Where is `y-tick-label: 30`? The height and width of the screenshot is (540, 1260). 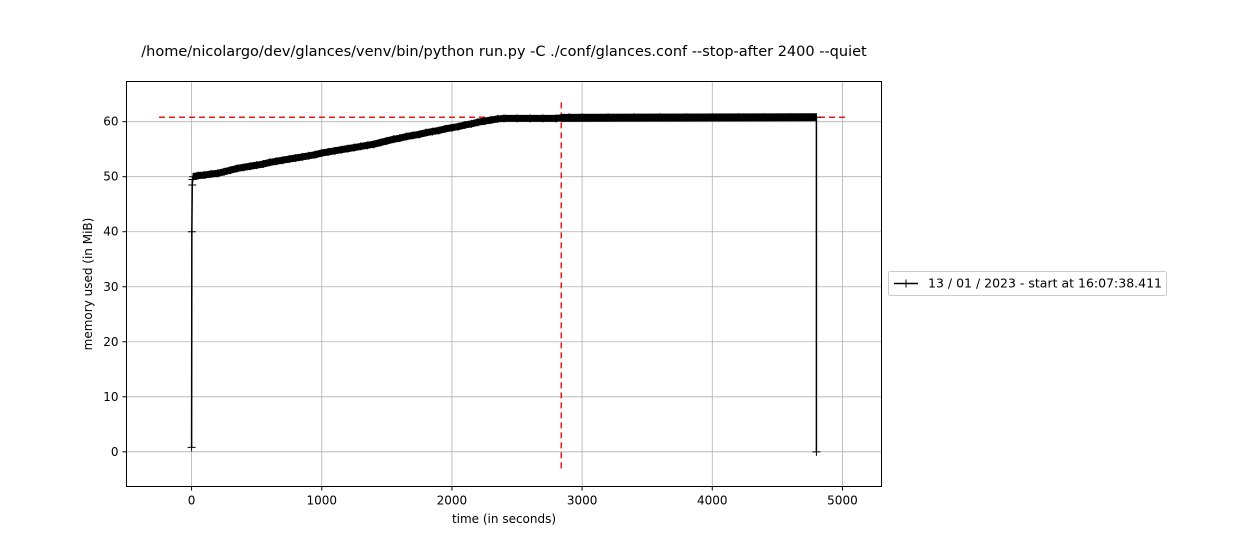
y-tick-label: 30 is located at coordinates (110, 287).